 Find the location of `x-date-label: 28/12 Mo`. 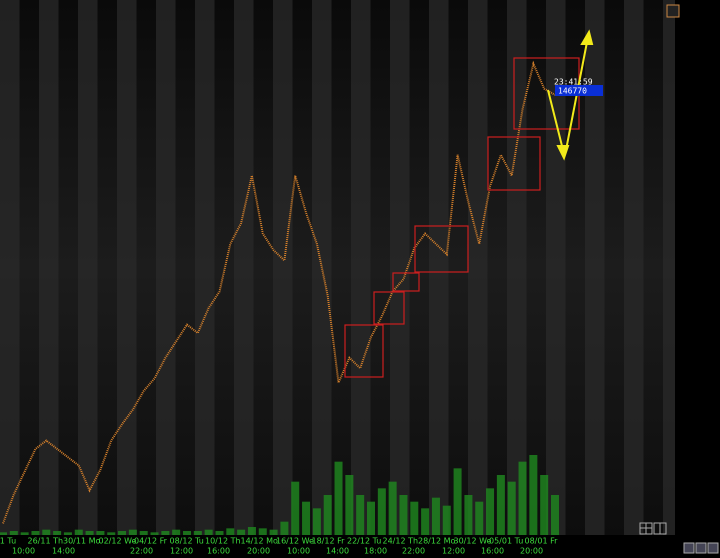

x-date-label: 28/12 Mo is located at coordinates (437, 541).